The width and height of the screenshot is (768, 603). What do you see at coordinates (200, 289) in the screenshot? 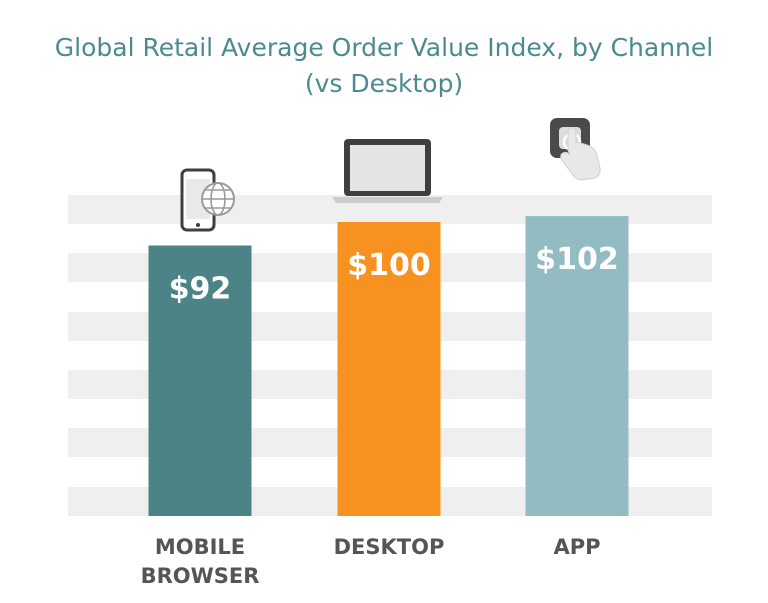
I see `bar-value-label: $92` at bounding box center [200, 289].